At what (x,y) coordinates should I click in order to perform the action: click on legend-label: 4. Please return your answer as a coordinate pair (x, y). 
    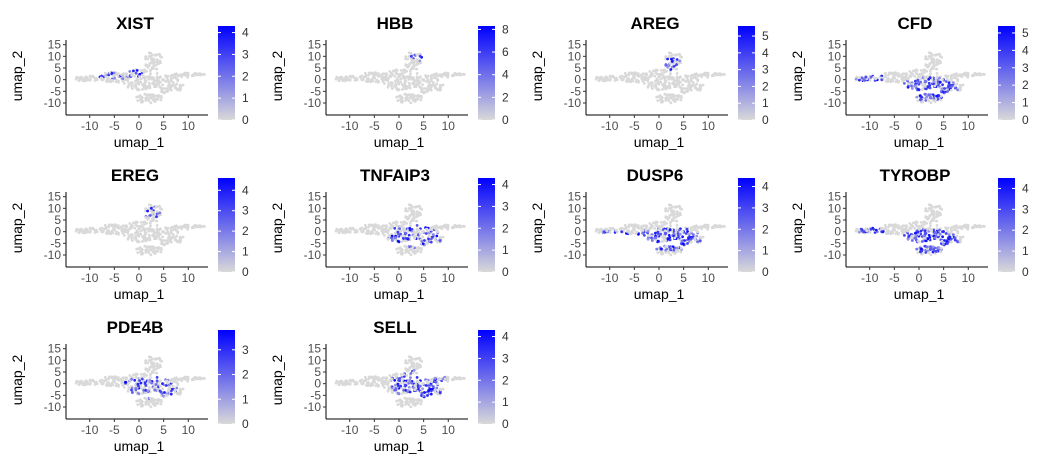
    Looking at the image, I should click on (505, 75).